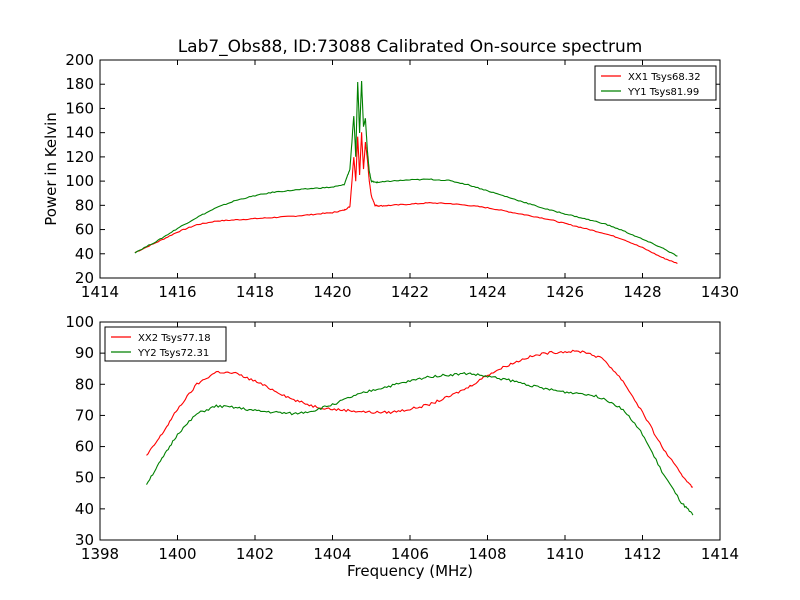  I want to click on y-tick-label: 50, so click(84, 478).